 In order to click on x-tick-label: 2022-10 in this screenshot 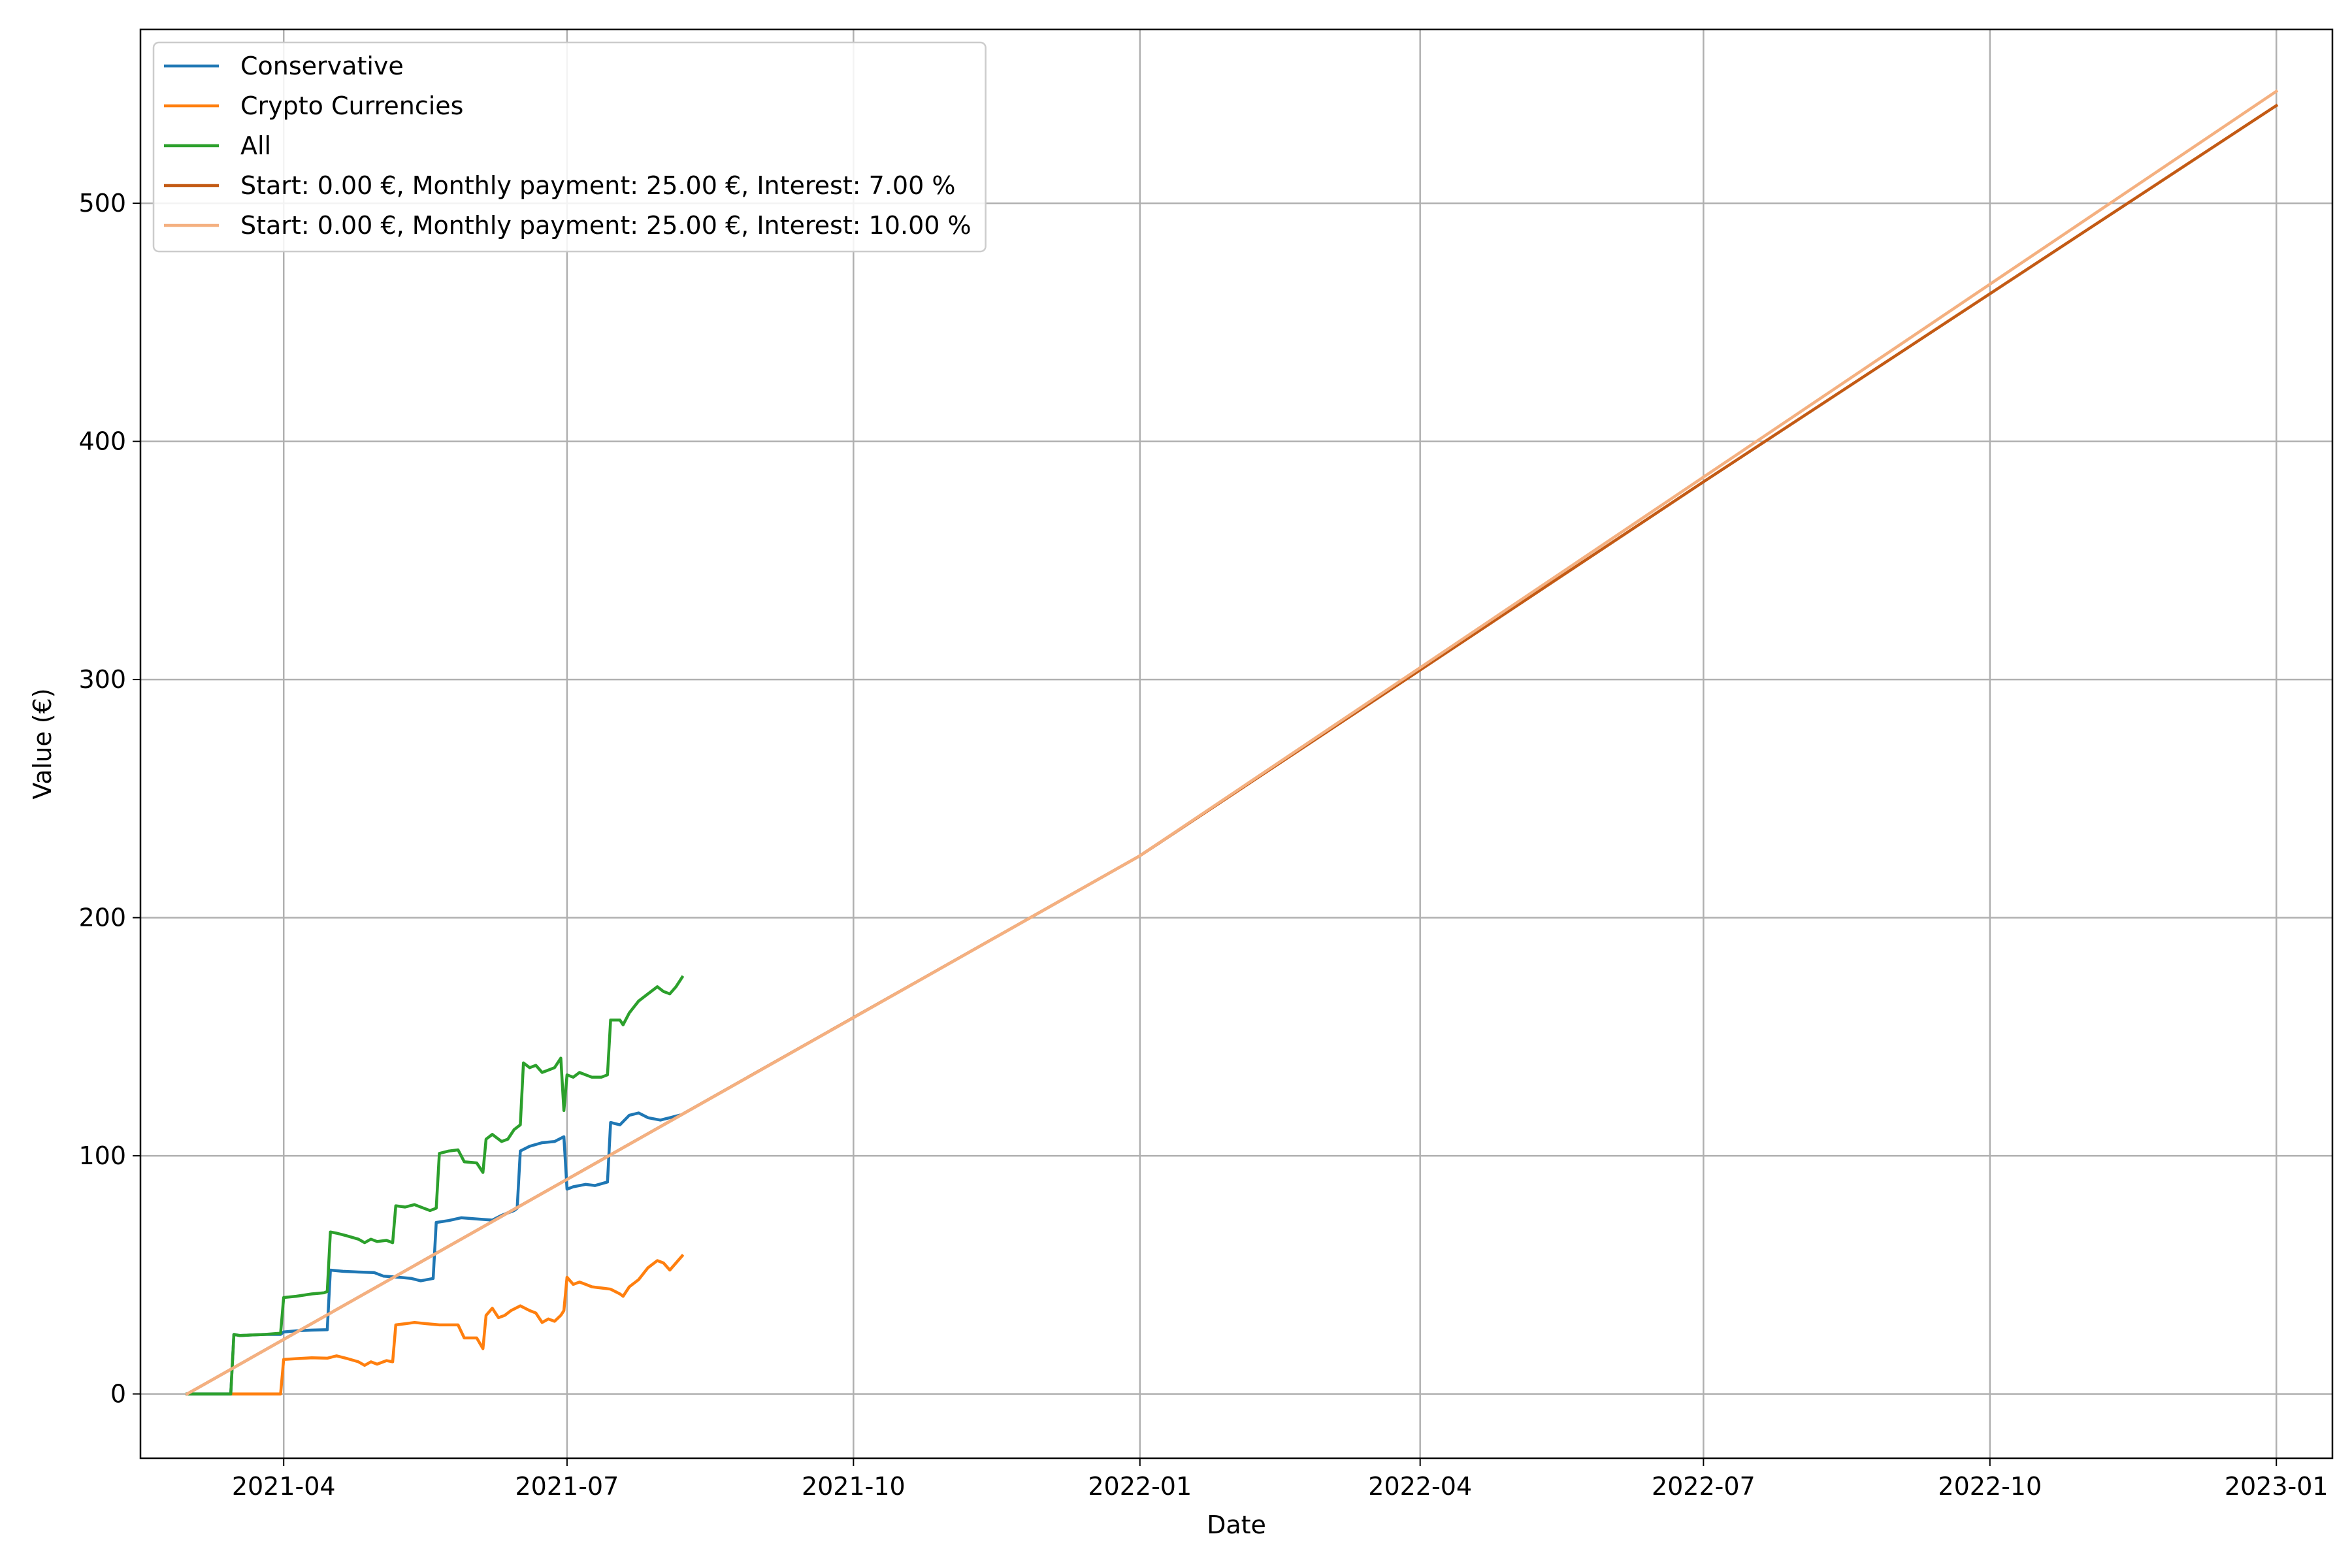, I will do `click(1990, 1486)`.